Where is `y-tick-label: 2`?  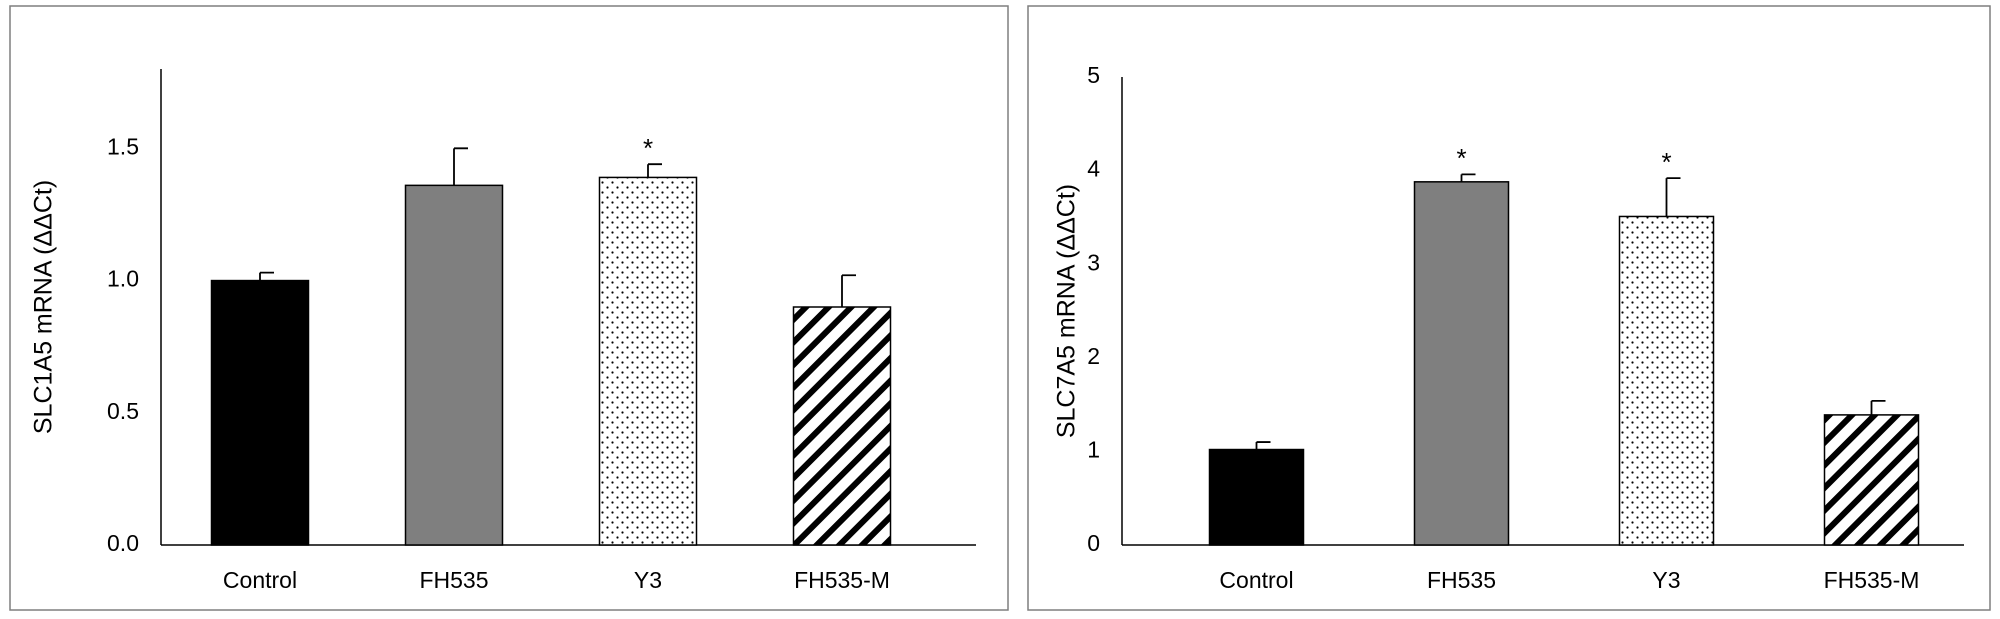
y-tick-label: 2 is located at coordinates (1093, 356).